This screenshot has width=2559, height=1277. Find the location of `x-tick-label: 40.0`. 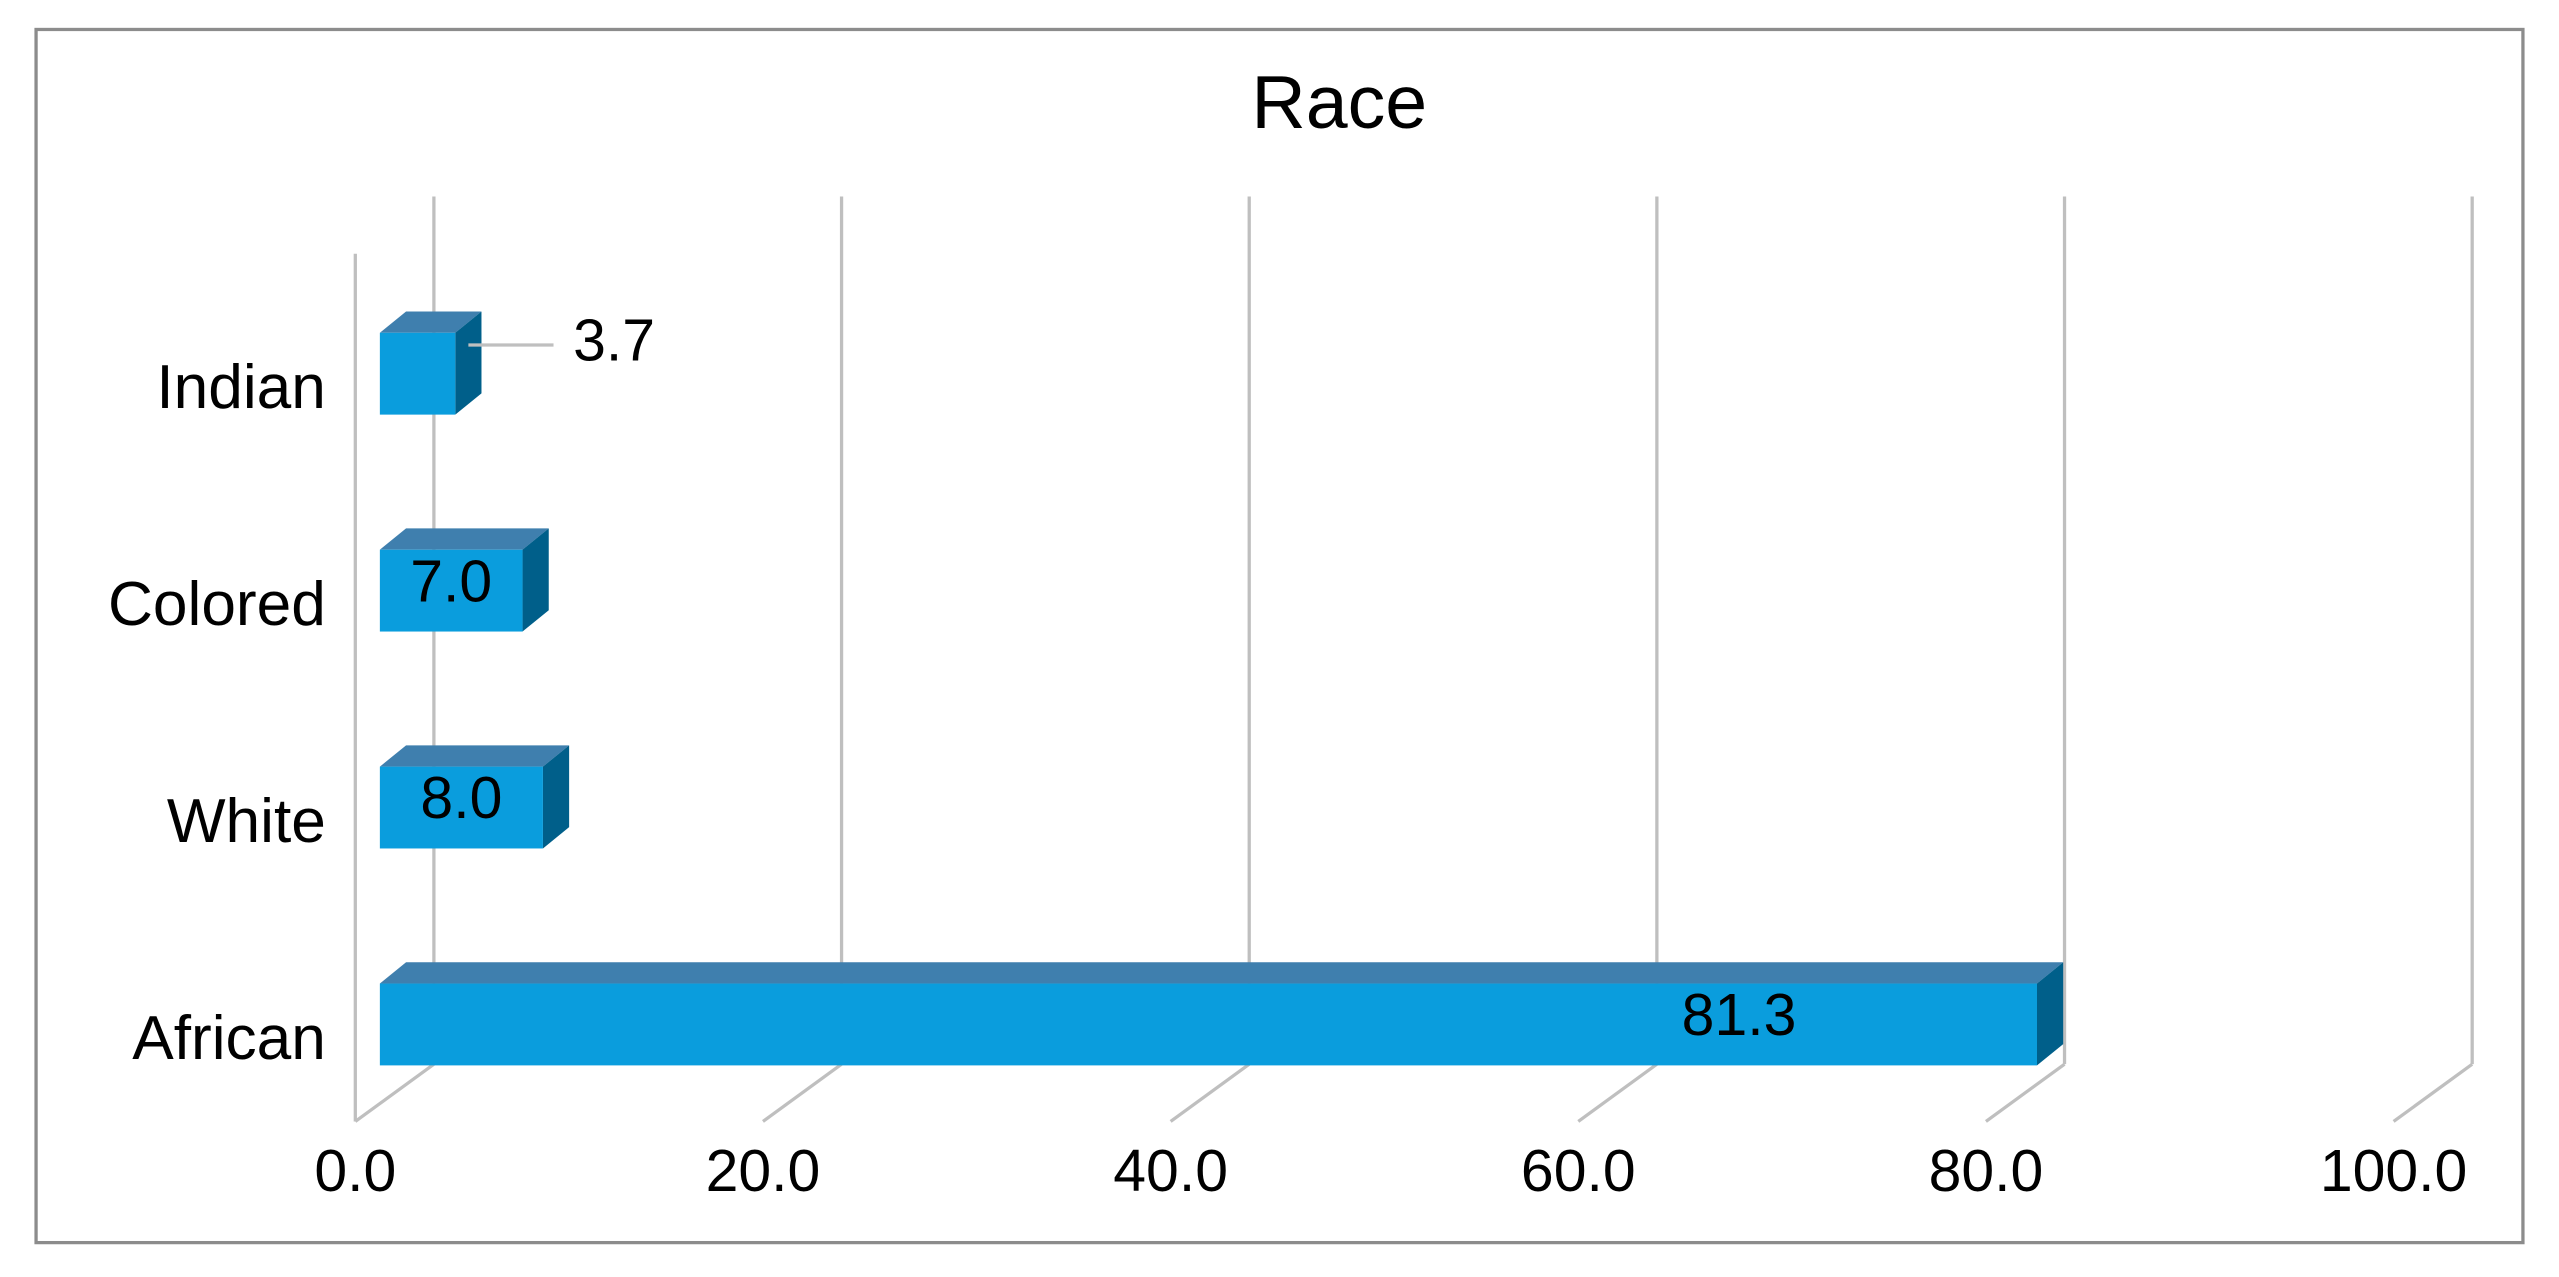

x-tick-label: 40.0 is located at coordinates (1170, 1171).